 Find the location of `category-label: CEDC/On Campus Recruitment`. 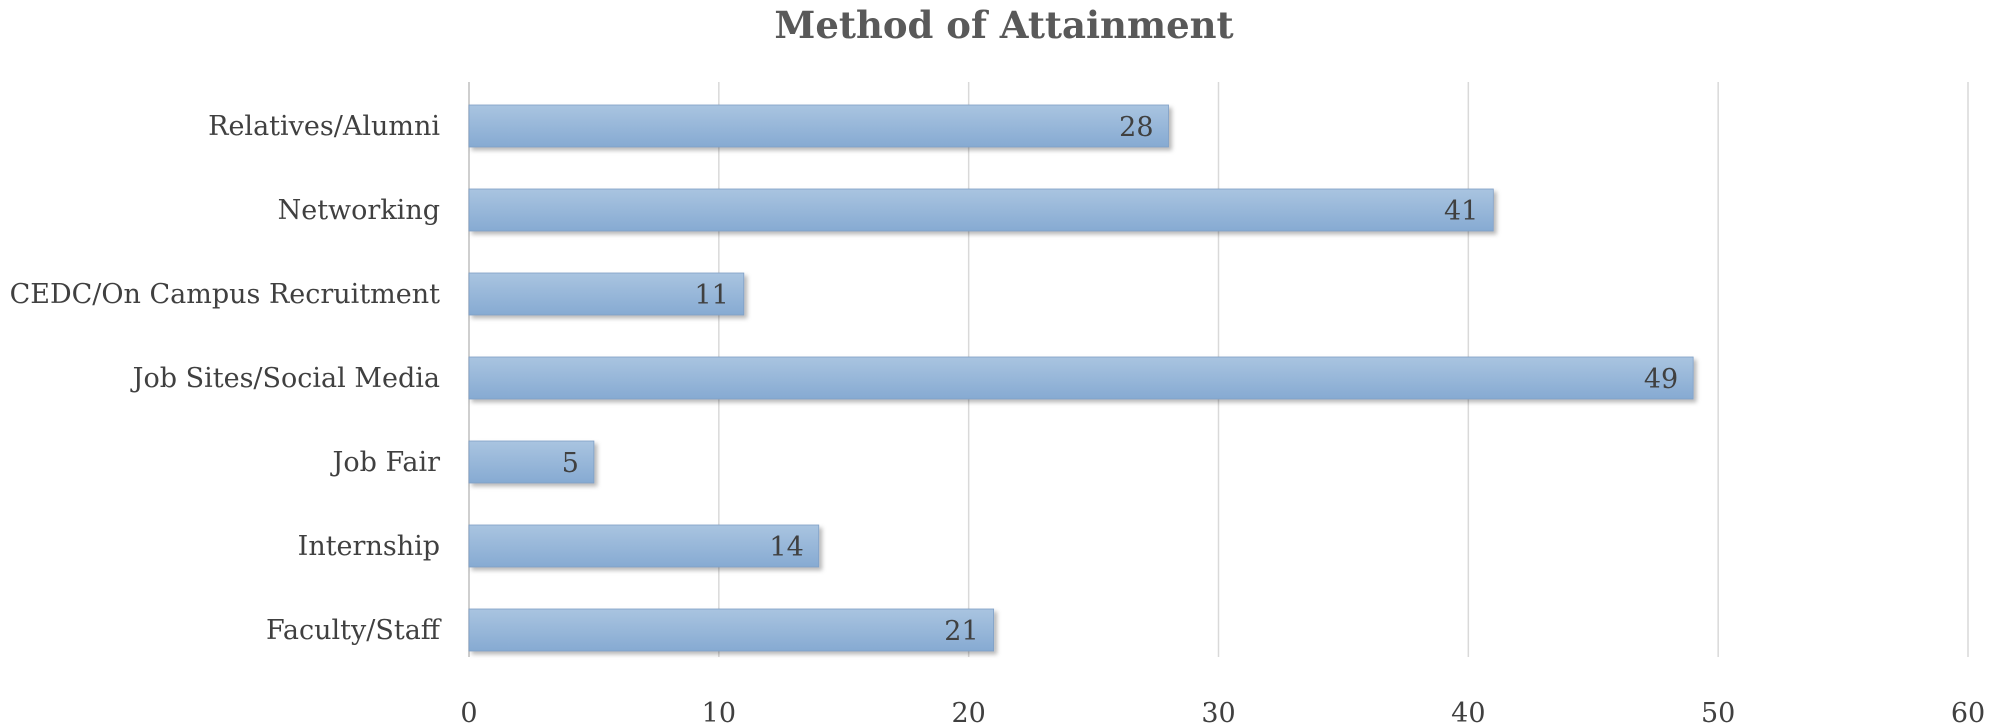

category-label: CEDC/On Campus Recruitment is located at coordinates (225, 294).